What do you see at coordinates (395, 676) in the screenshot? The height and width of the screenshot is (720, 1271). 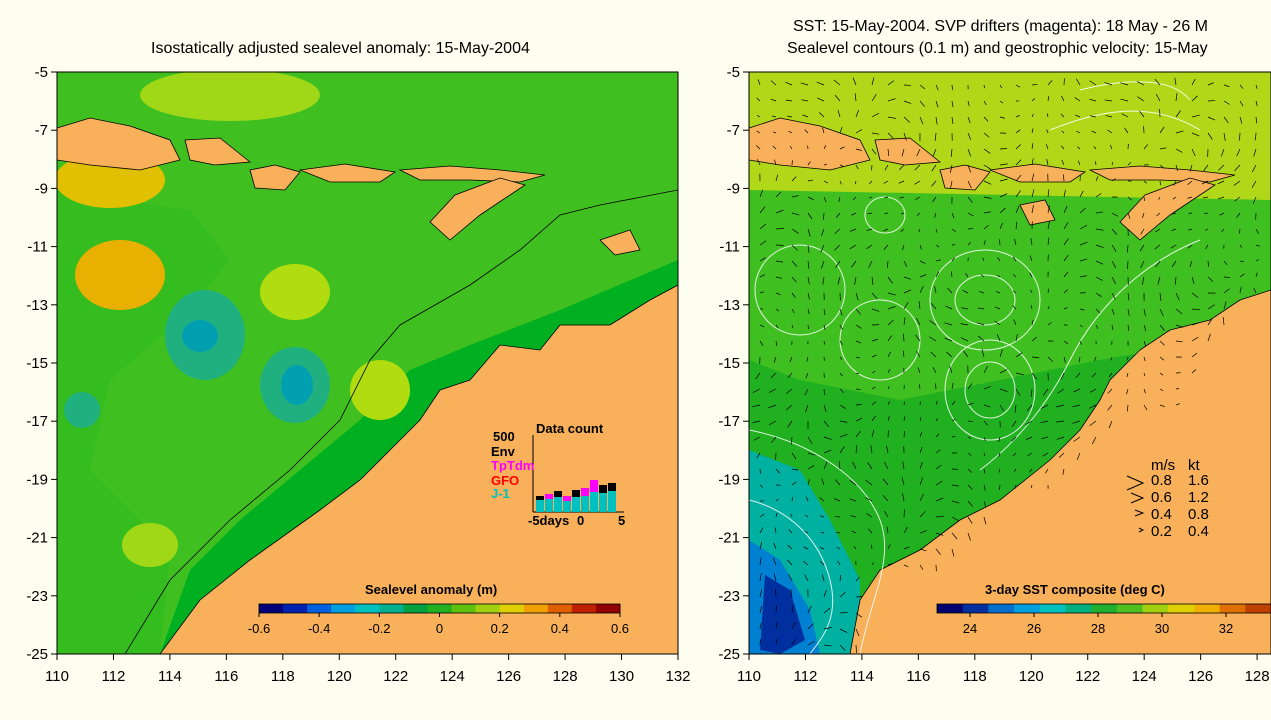 I see `x-tick-label: 122` at bounding box center [395, 676].